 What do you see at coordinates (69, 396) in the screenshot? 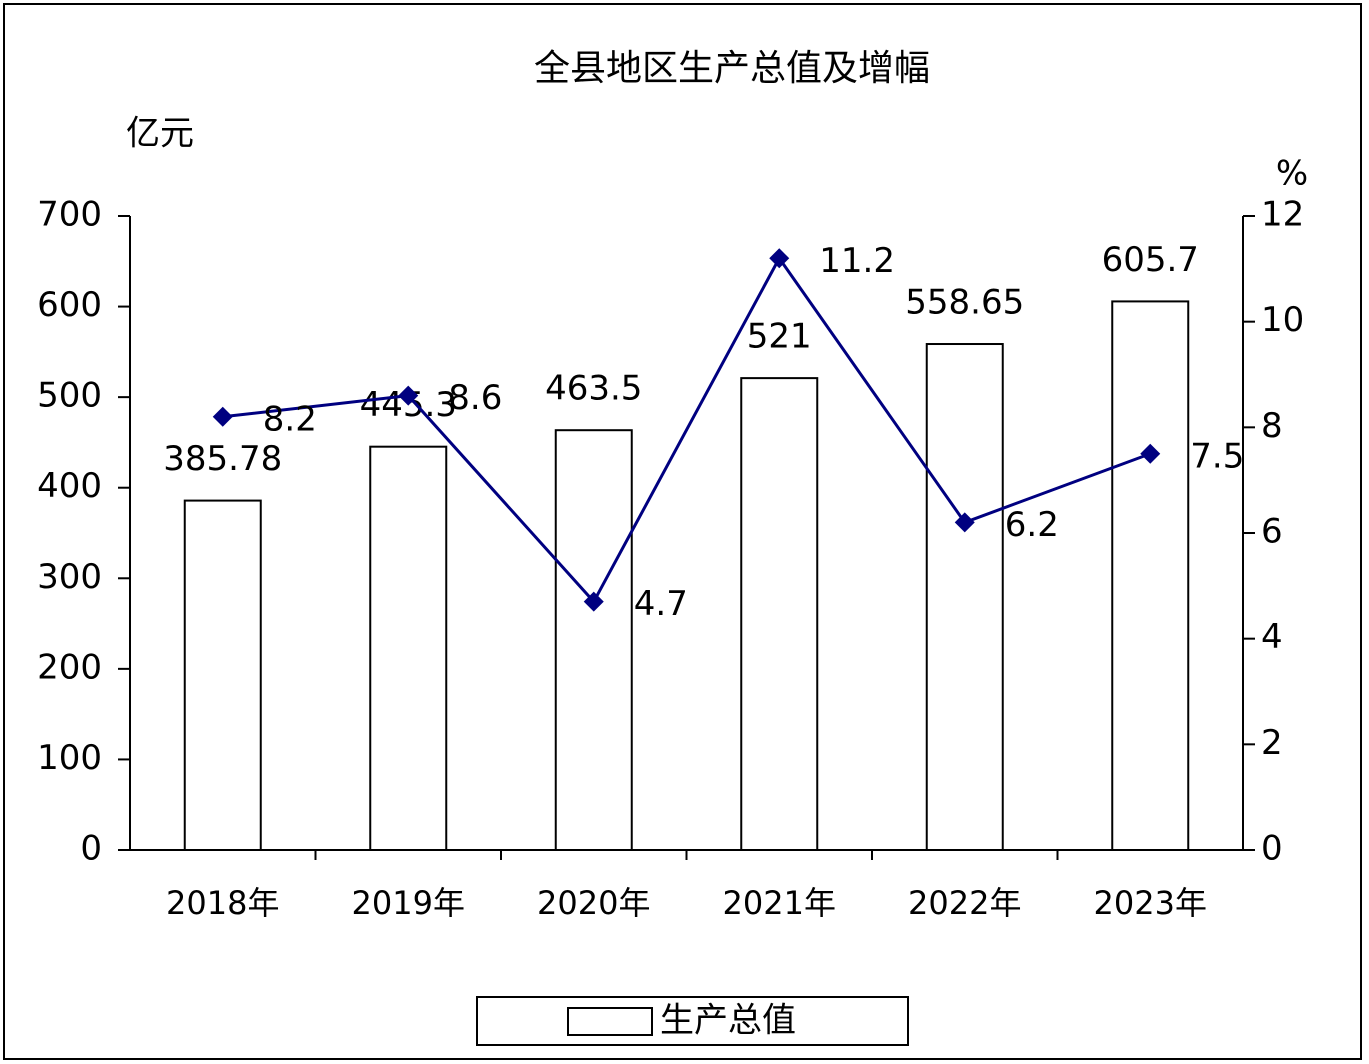
I see `y-tick-label: 500` at bounding box center [69, 396].